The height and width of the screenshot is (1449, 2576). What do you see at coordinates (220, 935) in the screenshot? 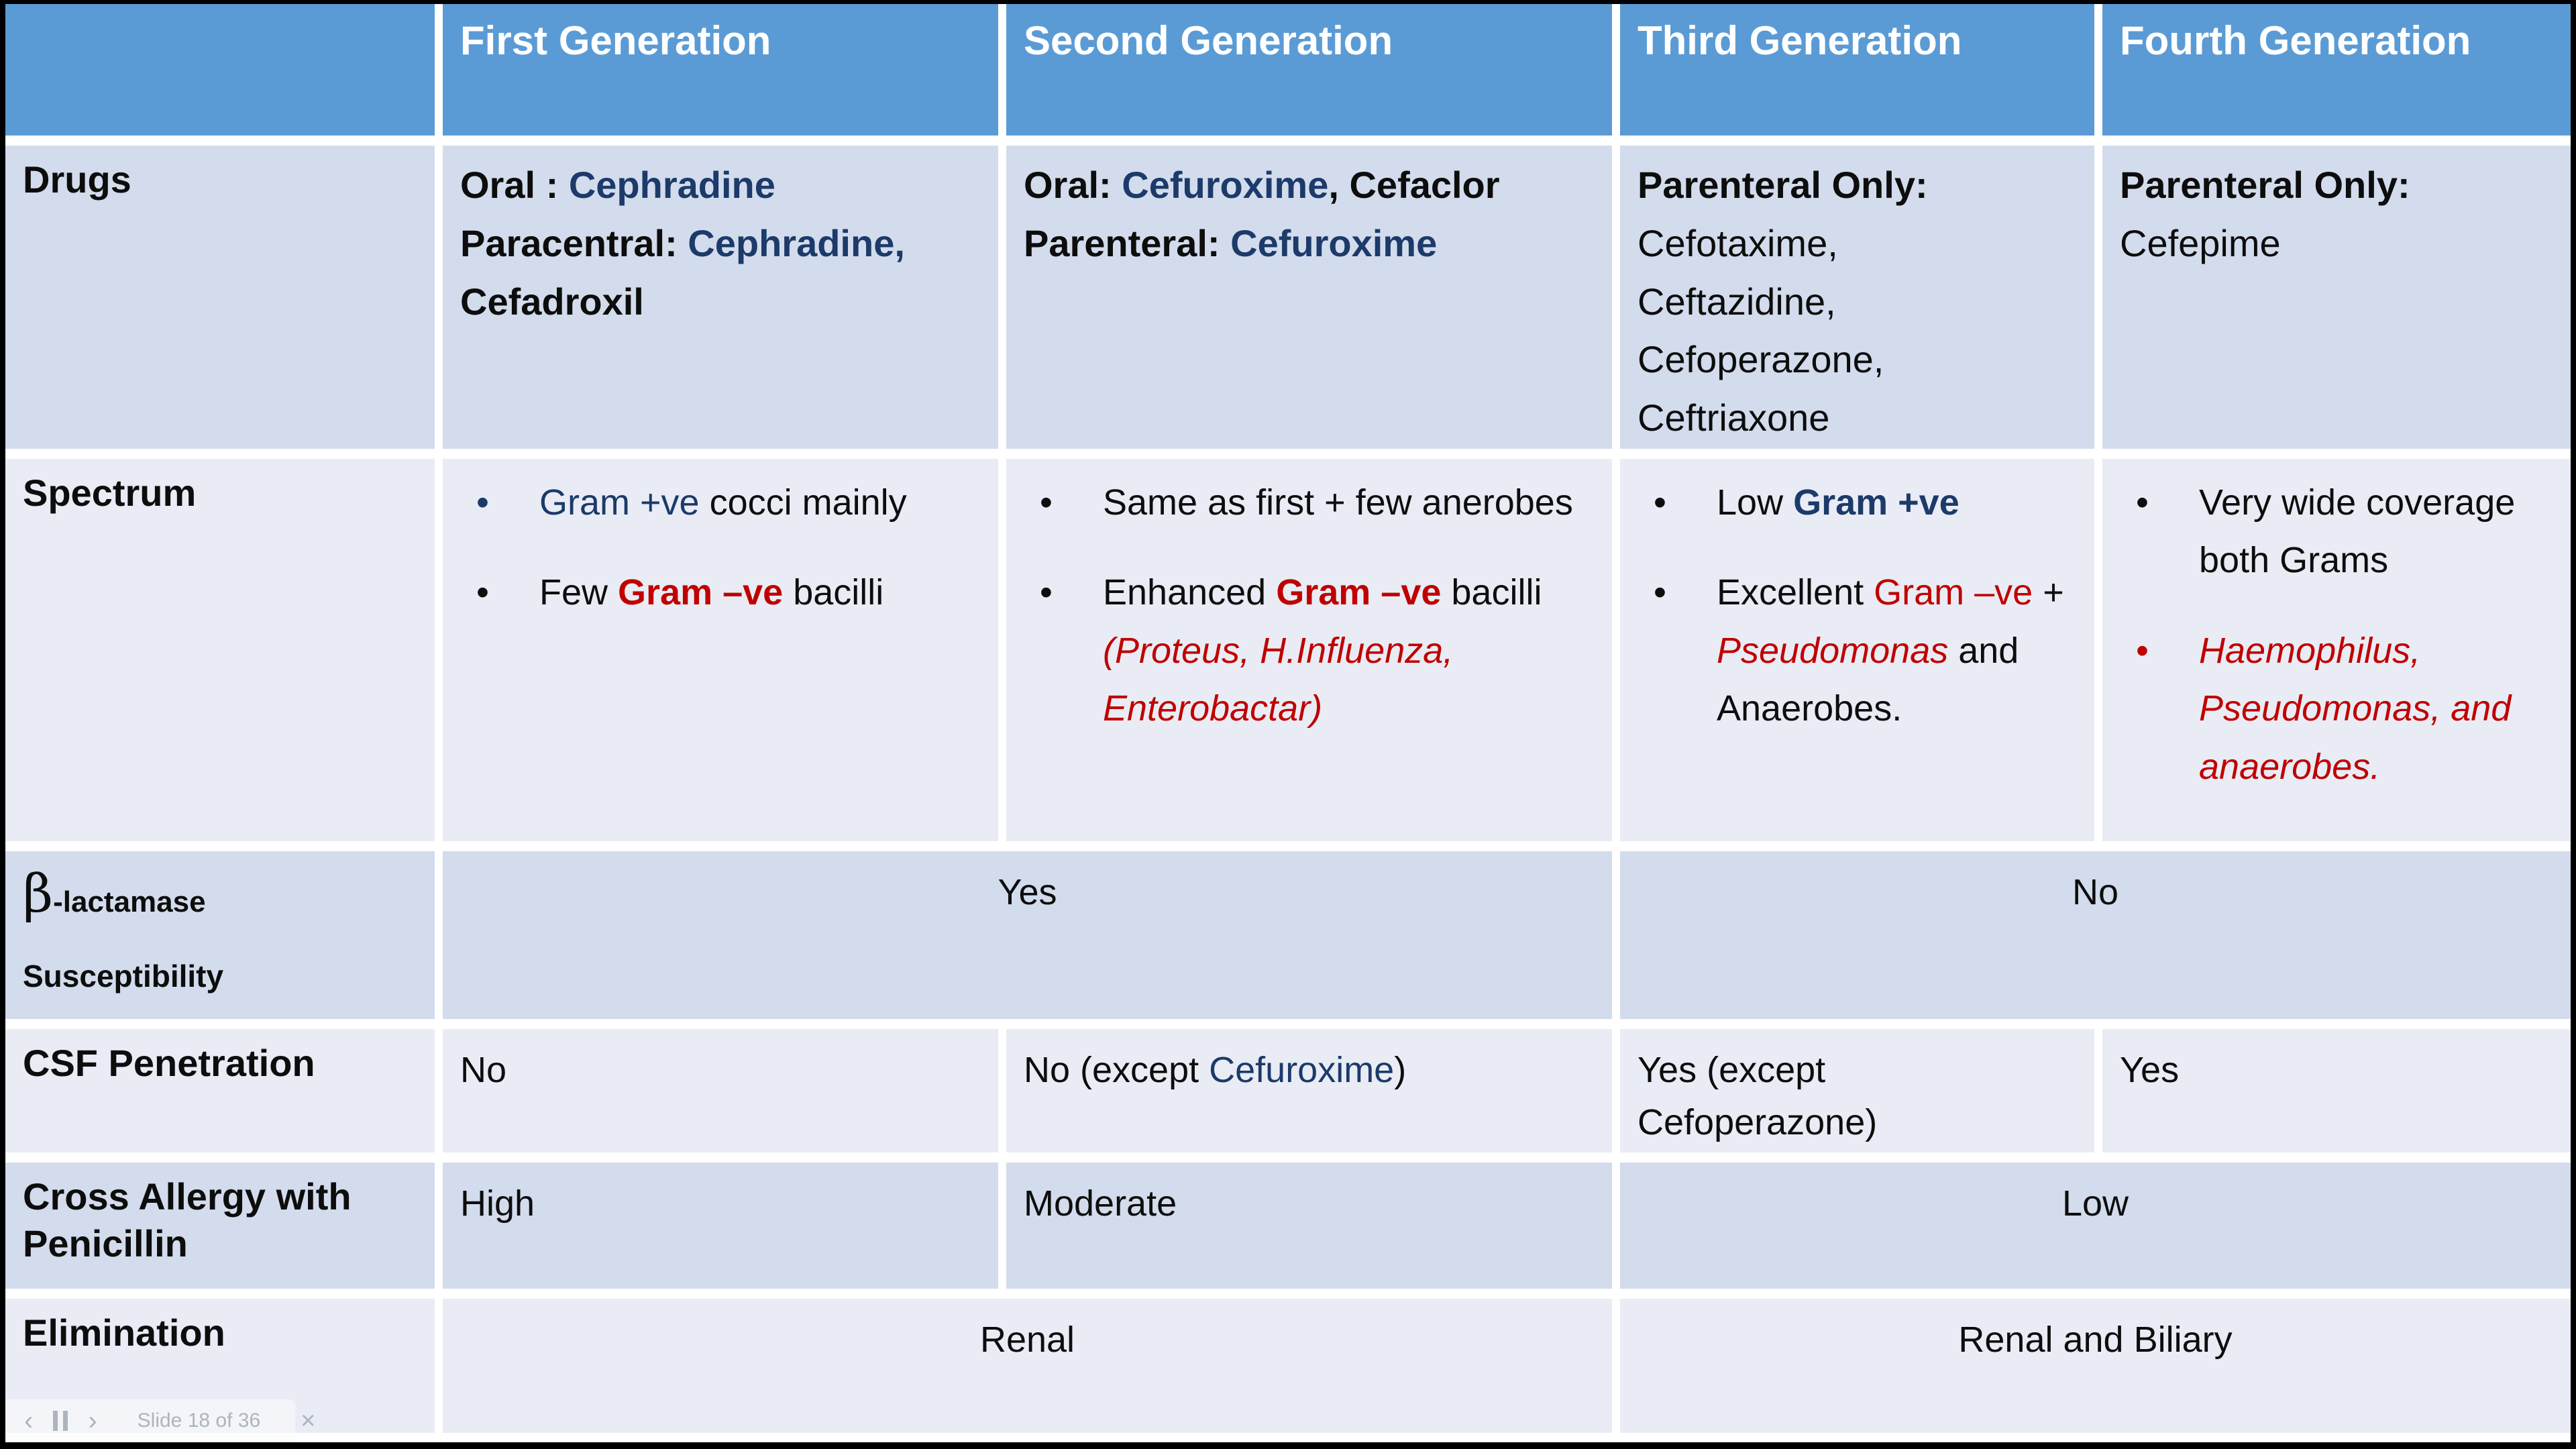
I see `row-label-beta-lactamase-susceptibility: β-lactamase Susceptibility` at bounding box center [220, 935].